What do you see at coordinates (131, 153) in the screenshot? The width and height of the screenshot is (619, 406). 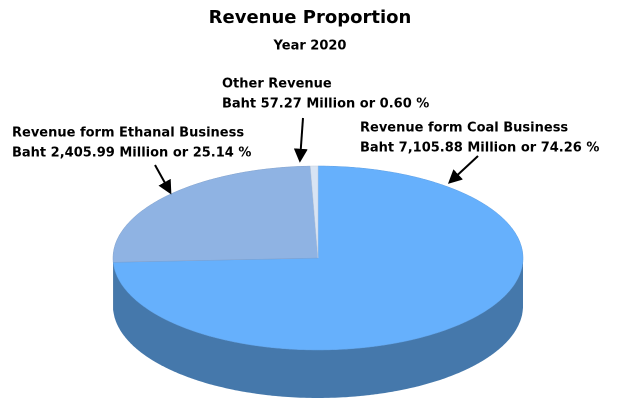 I see `slice-value-label: Baht 2,405.99 Million or 25.14 %` at bounding box center [131, 153].